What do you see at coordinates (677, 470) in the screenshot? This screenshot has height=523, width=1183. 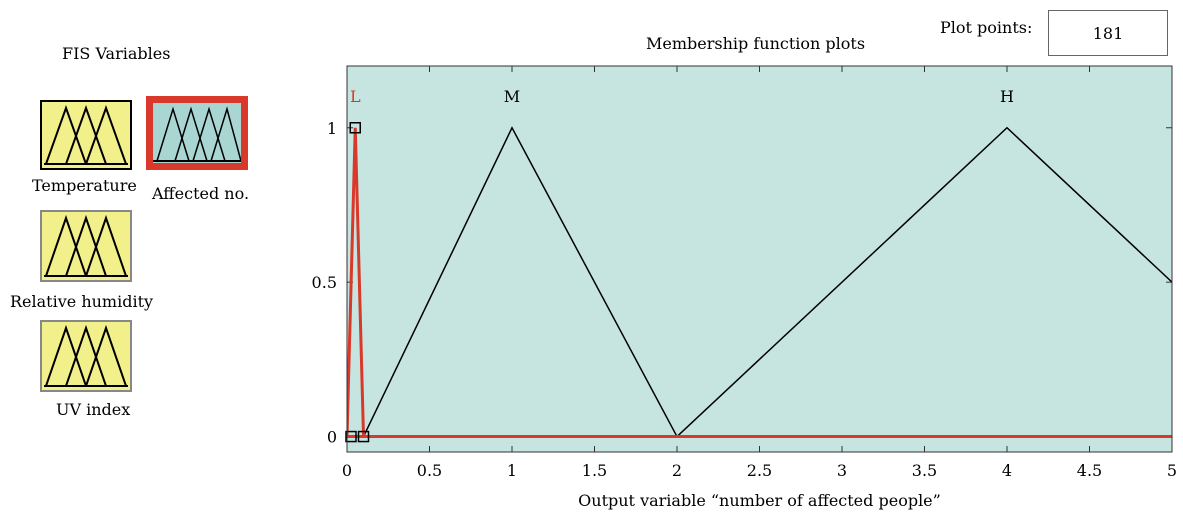 I see `x-tick-label: 2` at bounding box center [677, 470].